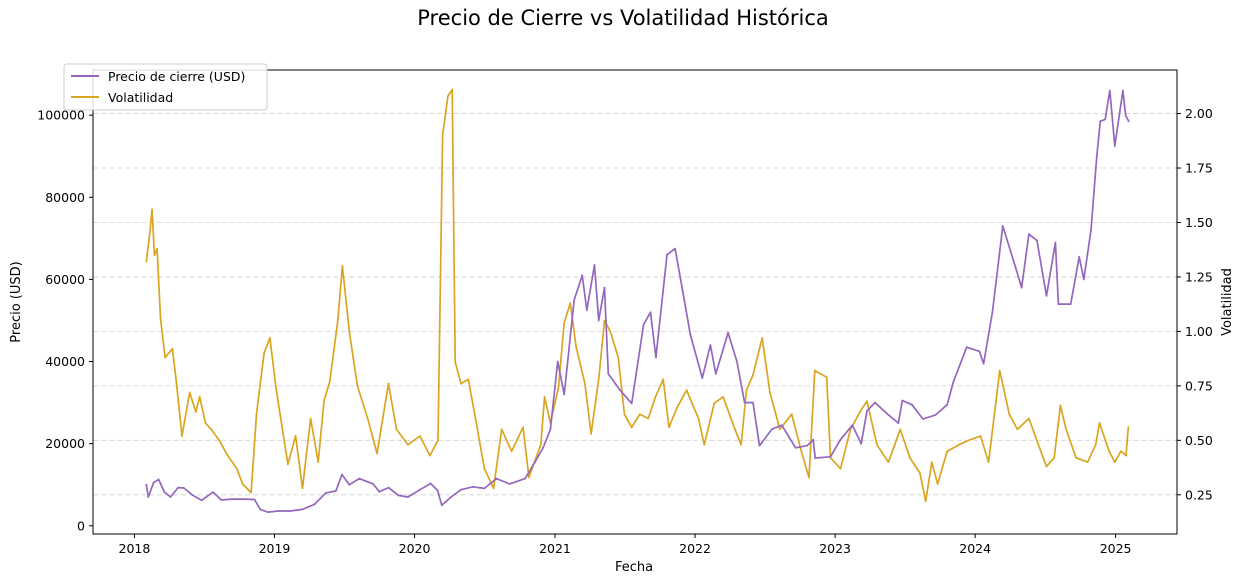  What do you see at coordinates (65, 197) in the screenshot?
I see `y-left-tick-label: 80000` at bounding box center [65, 197].